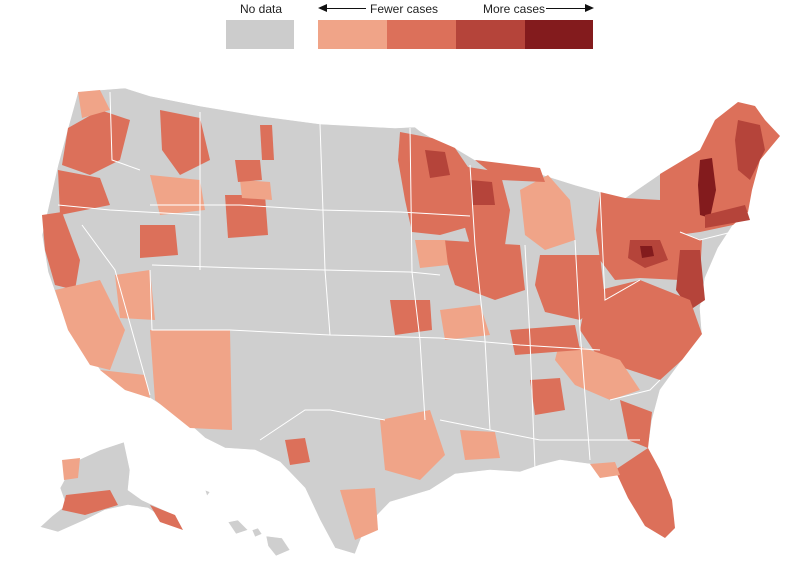 This screenshot has width=792, height=568. Describe the element at coordinates (437, 164) in the screenshot. I see `case-patch-mn-hot` at that location.